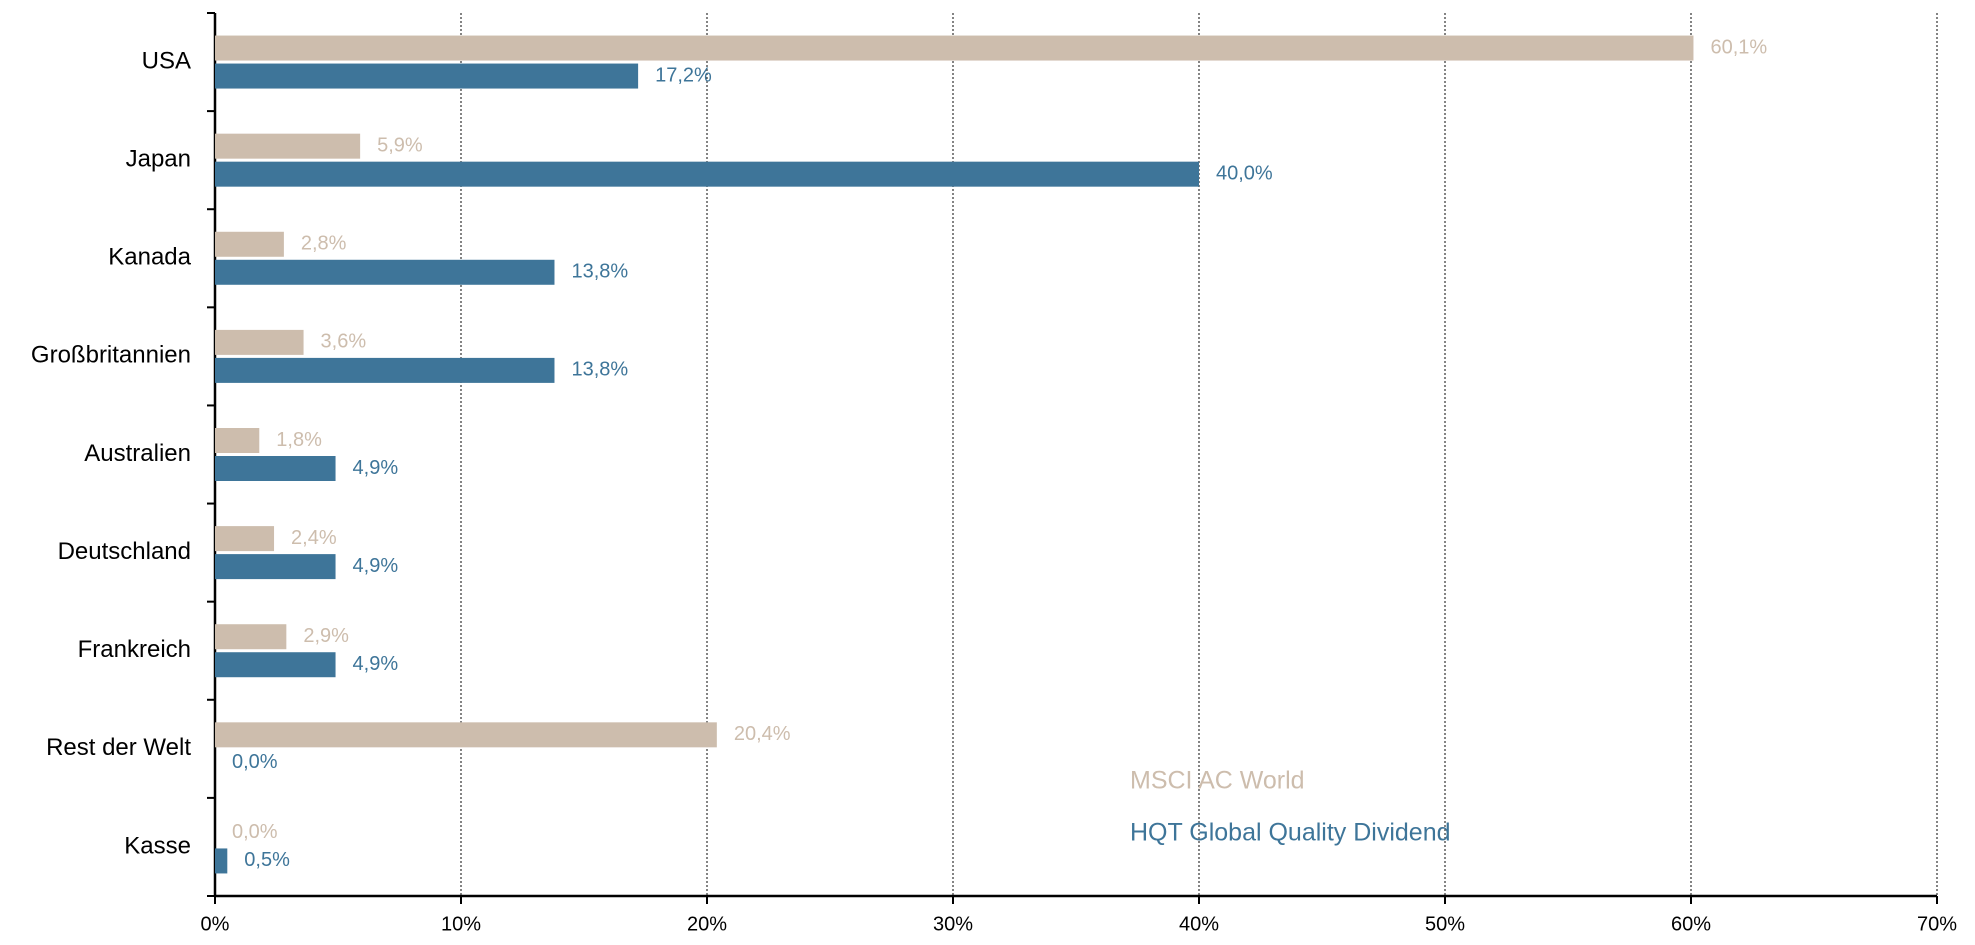 The image size is (1975, 945). Describe the element at coordinates (1445, 924) in the screenshot. I see `x-tick-label: 50%` at that location.